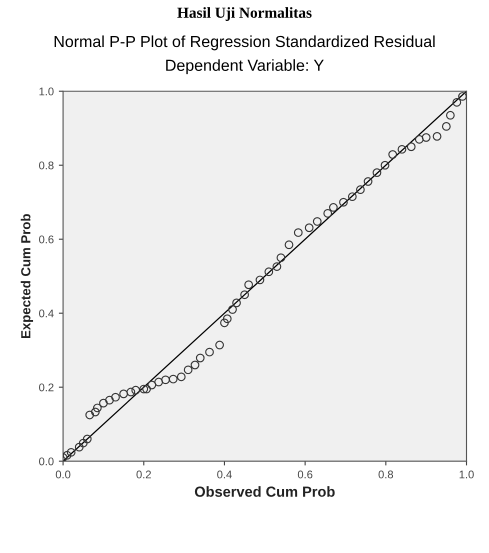  Describe the element at coordinates (386, 474) in the screenshot. I see `x-tick-label: 0.8` at that location.